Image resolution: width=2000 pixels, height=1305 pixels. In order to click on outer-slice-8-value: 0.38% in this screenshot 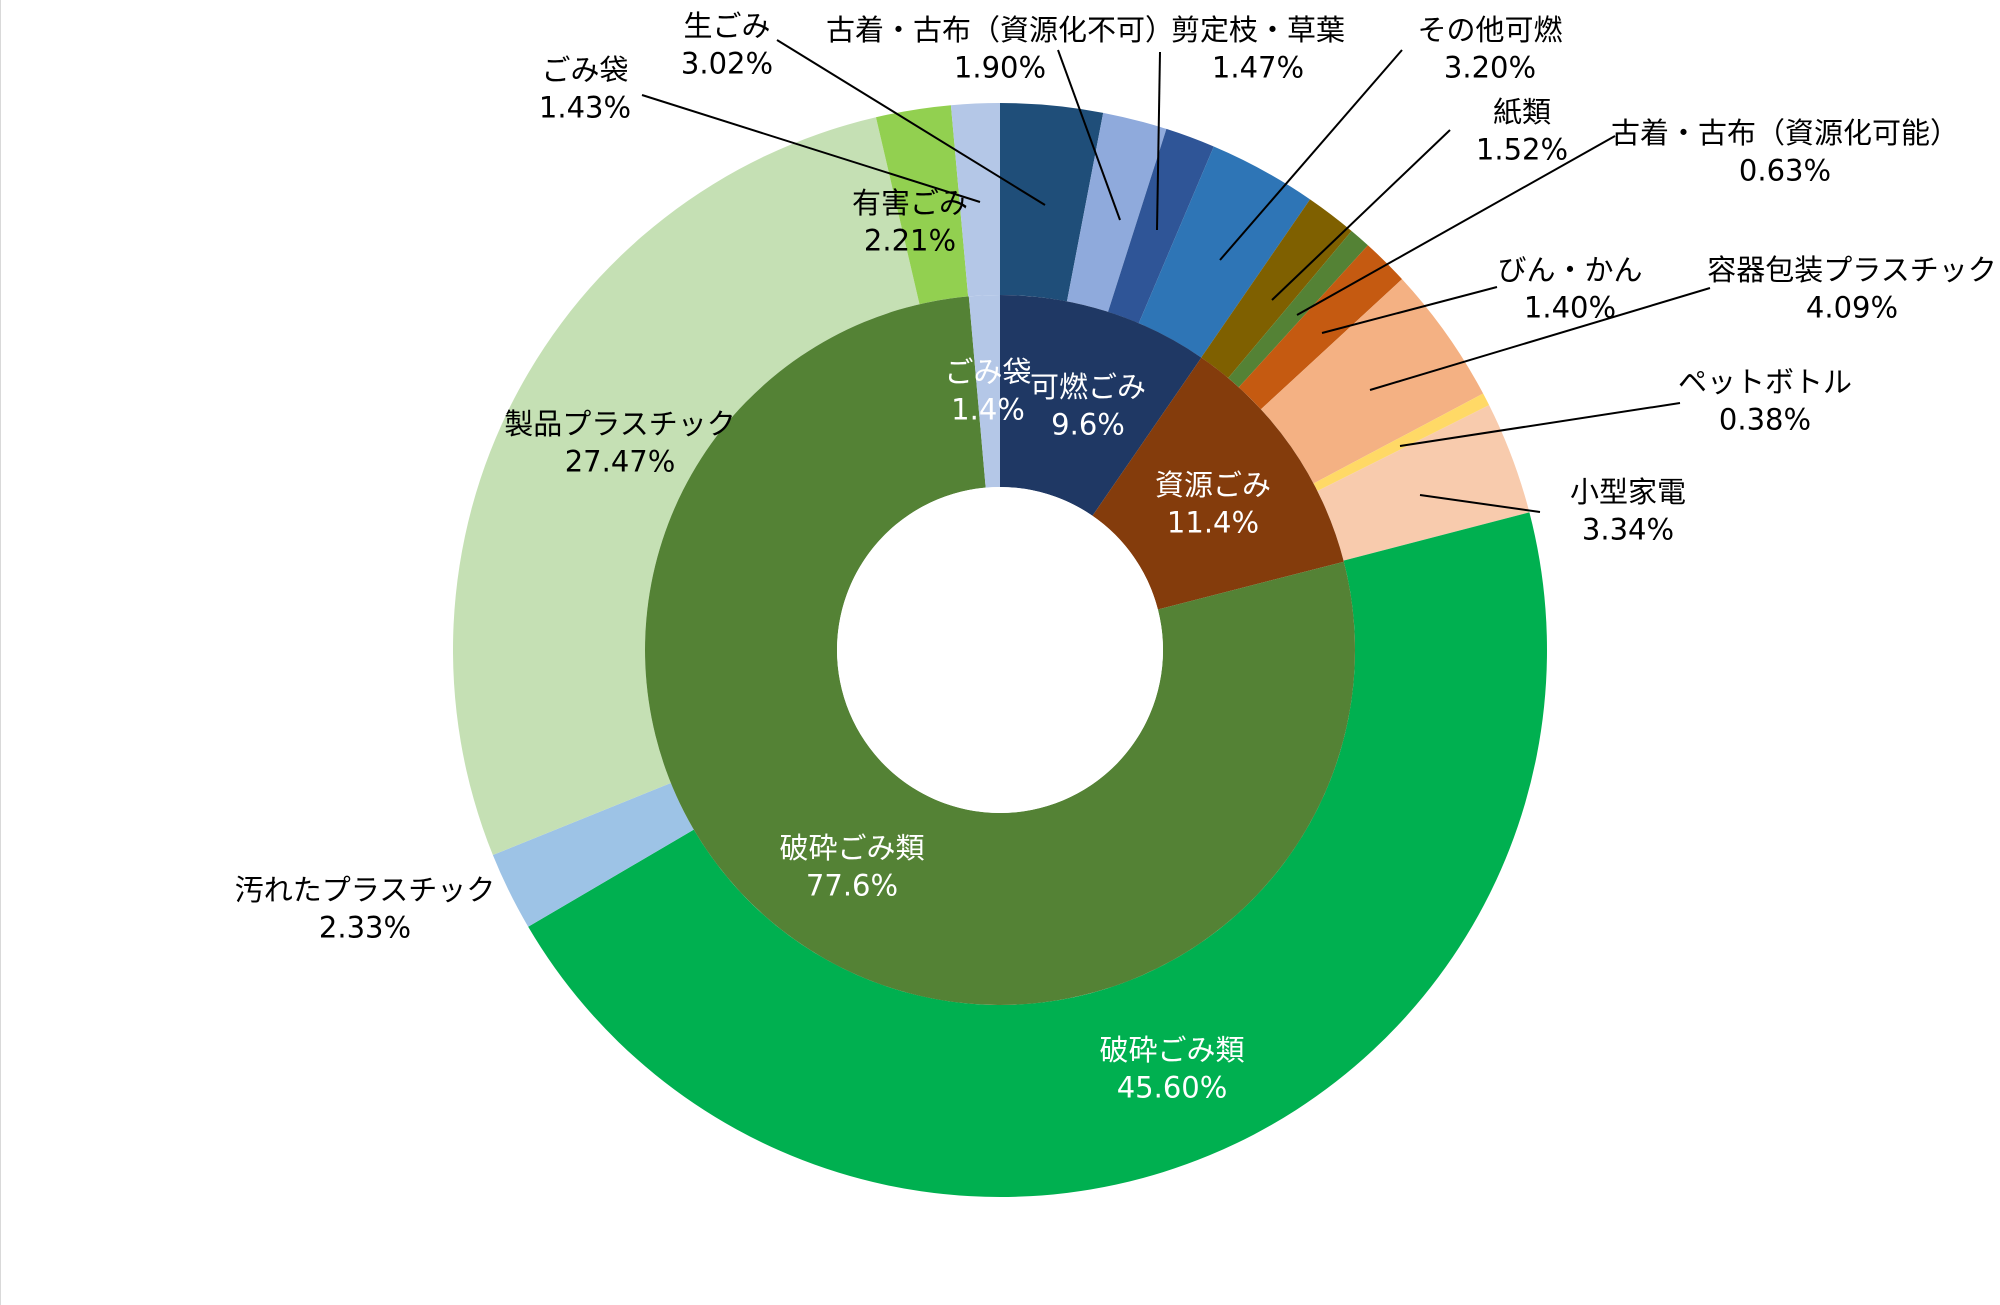, I will do `click(1765, 420)`.